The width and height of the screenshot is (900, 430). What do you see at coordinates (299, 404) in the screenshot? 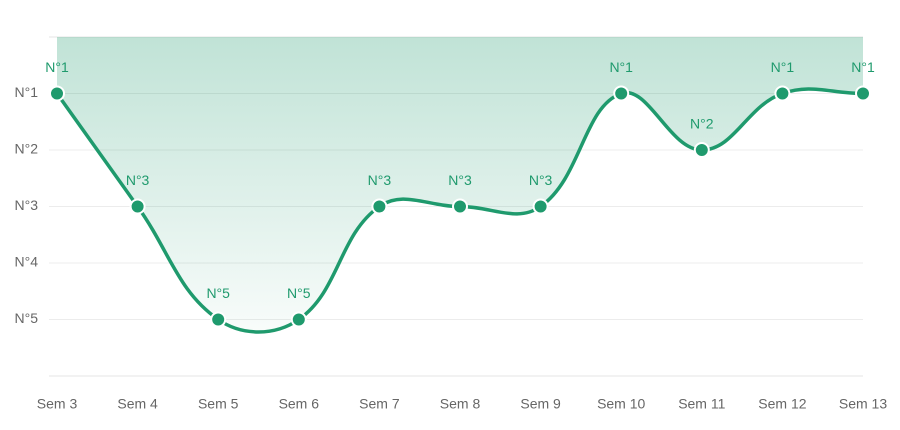
I see `x-tick-label: Sem 6` at bounding box center [299, 404].